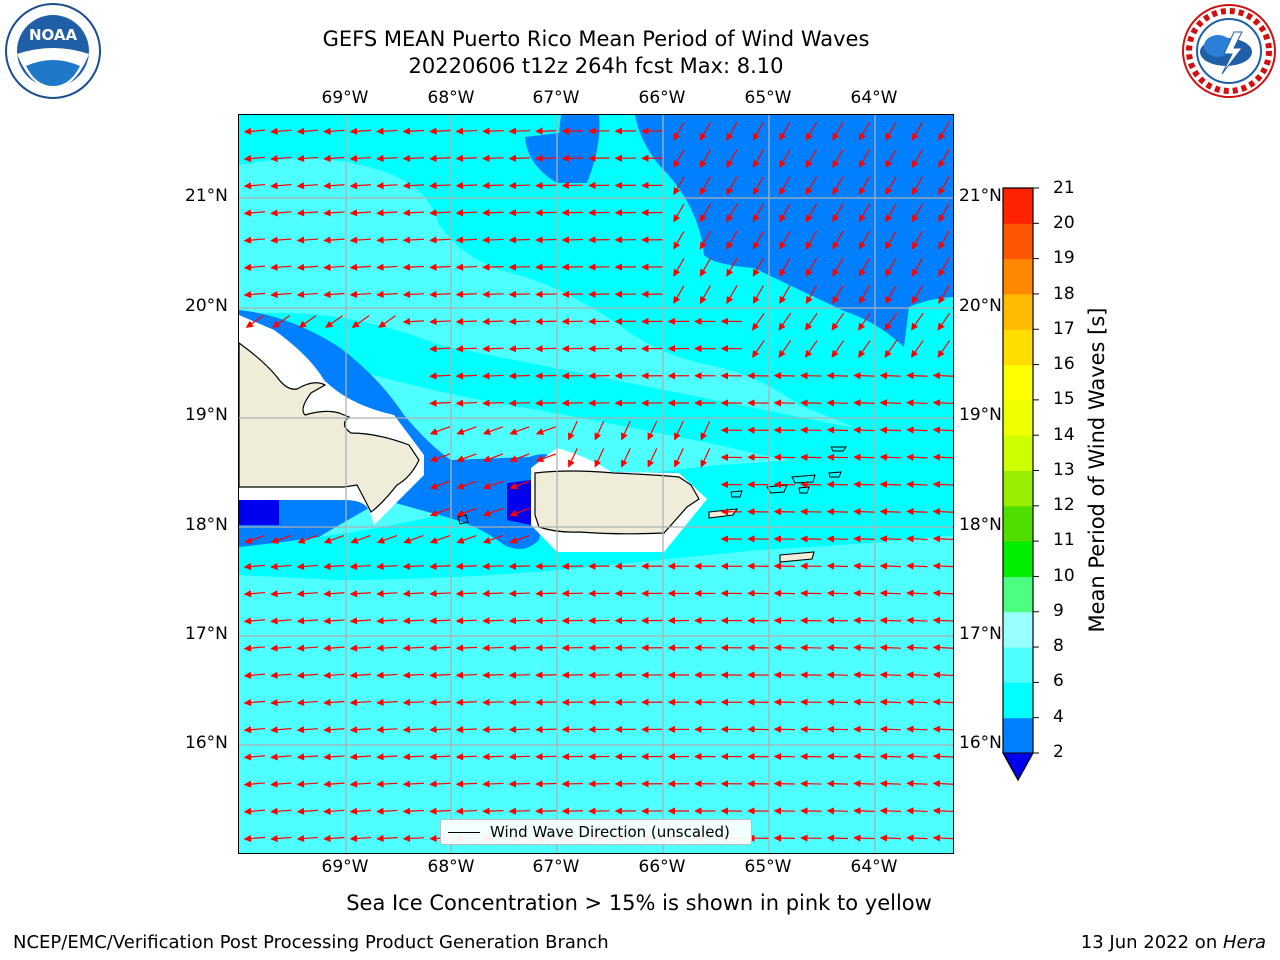 The width and height of the screenshot is (1280, 960). I want to click on colorbar-label: Mean Period of Wind Waves [s], so click(1097, 470).